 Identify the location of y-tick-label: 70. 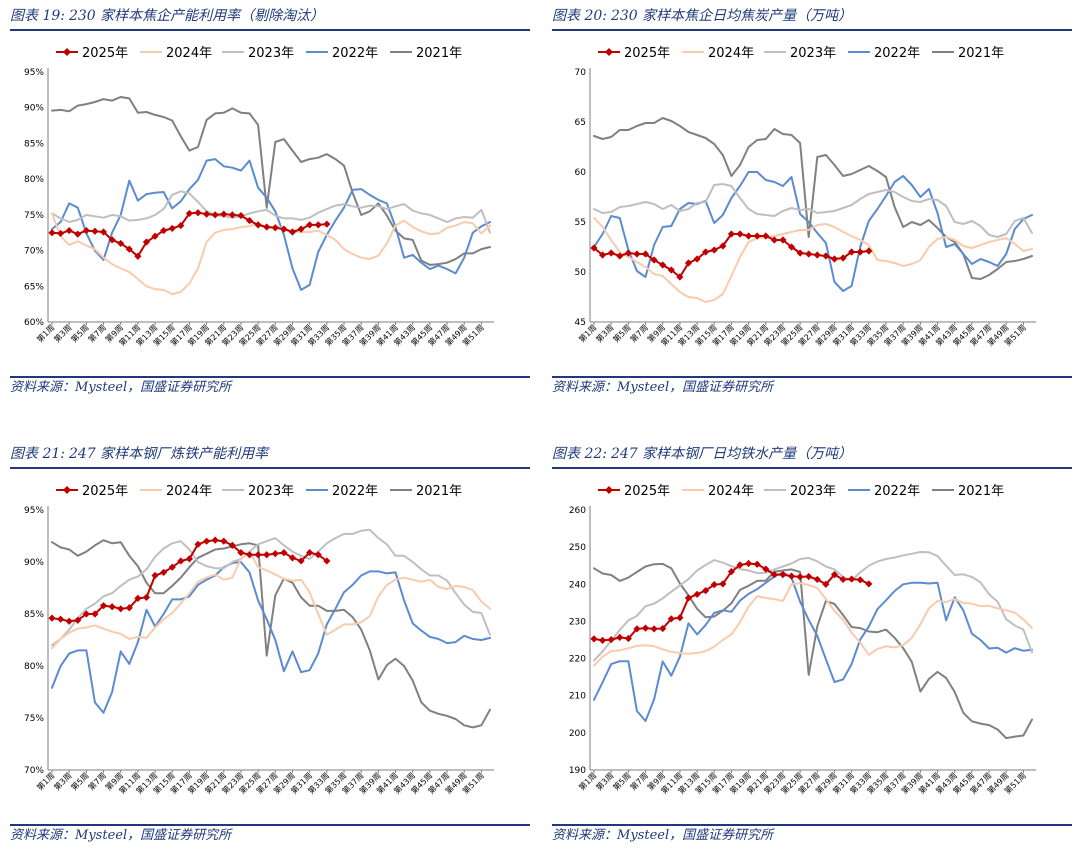
(581, 73).